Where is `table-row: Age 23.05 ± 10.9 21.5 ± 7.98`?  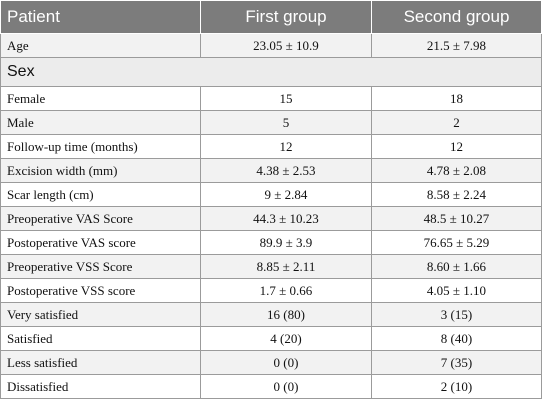 table-row: Age 23.05 ± 10.9 21.5 ± 7.98 is located at coordinates (271, 45).